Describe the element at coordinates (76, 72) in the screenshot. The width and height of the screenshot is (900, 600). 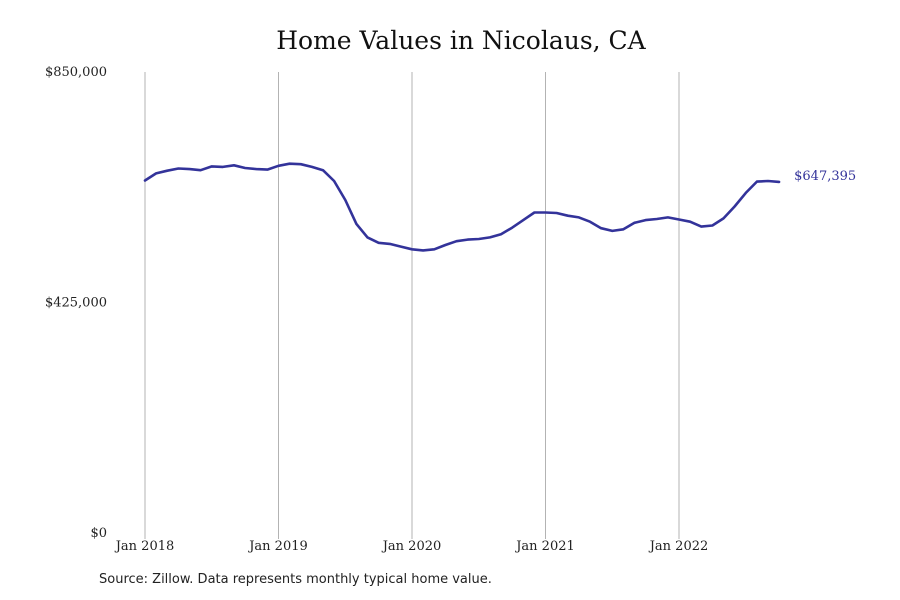
I see `y-tick-label: $850,000` at that location.